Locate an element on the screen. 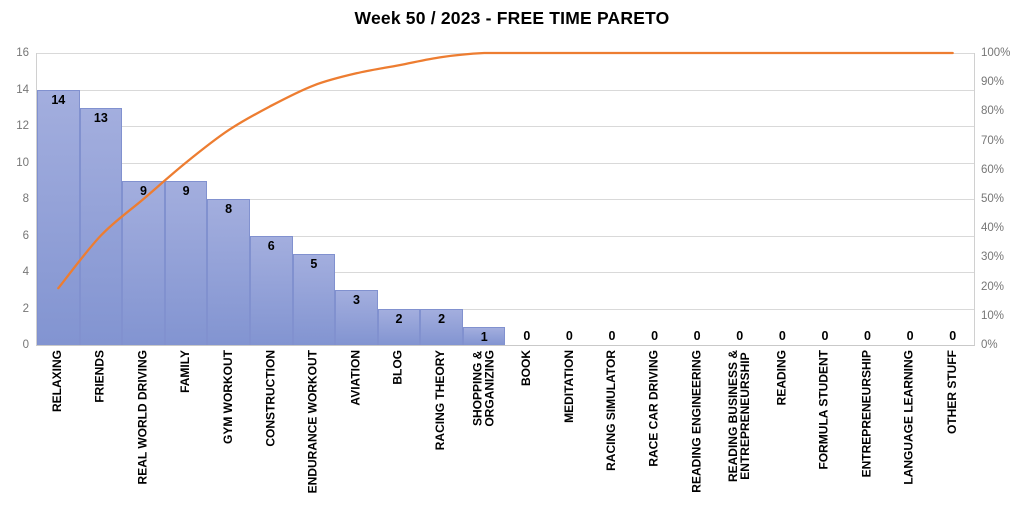 This screenshot has width=1024, height=509. category-label: FRIENDS is located at coordinates (99, 376).